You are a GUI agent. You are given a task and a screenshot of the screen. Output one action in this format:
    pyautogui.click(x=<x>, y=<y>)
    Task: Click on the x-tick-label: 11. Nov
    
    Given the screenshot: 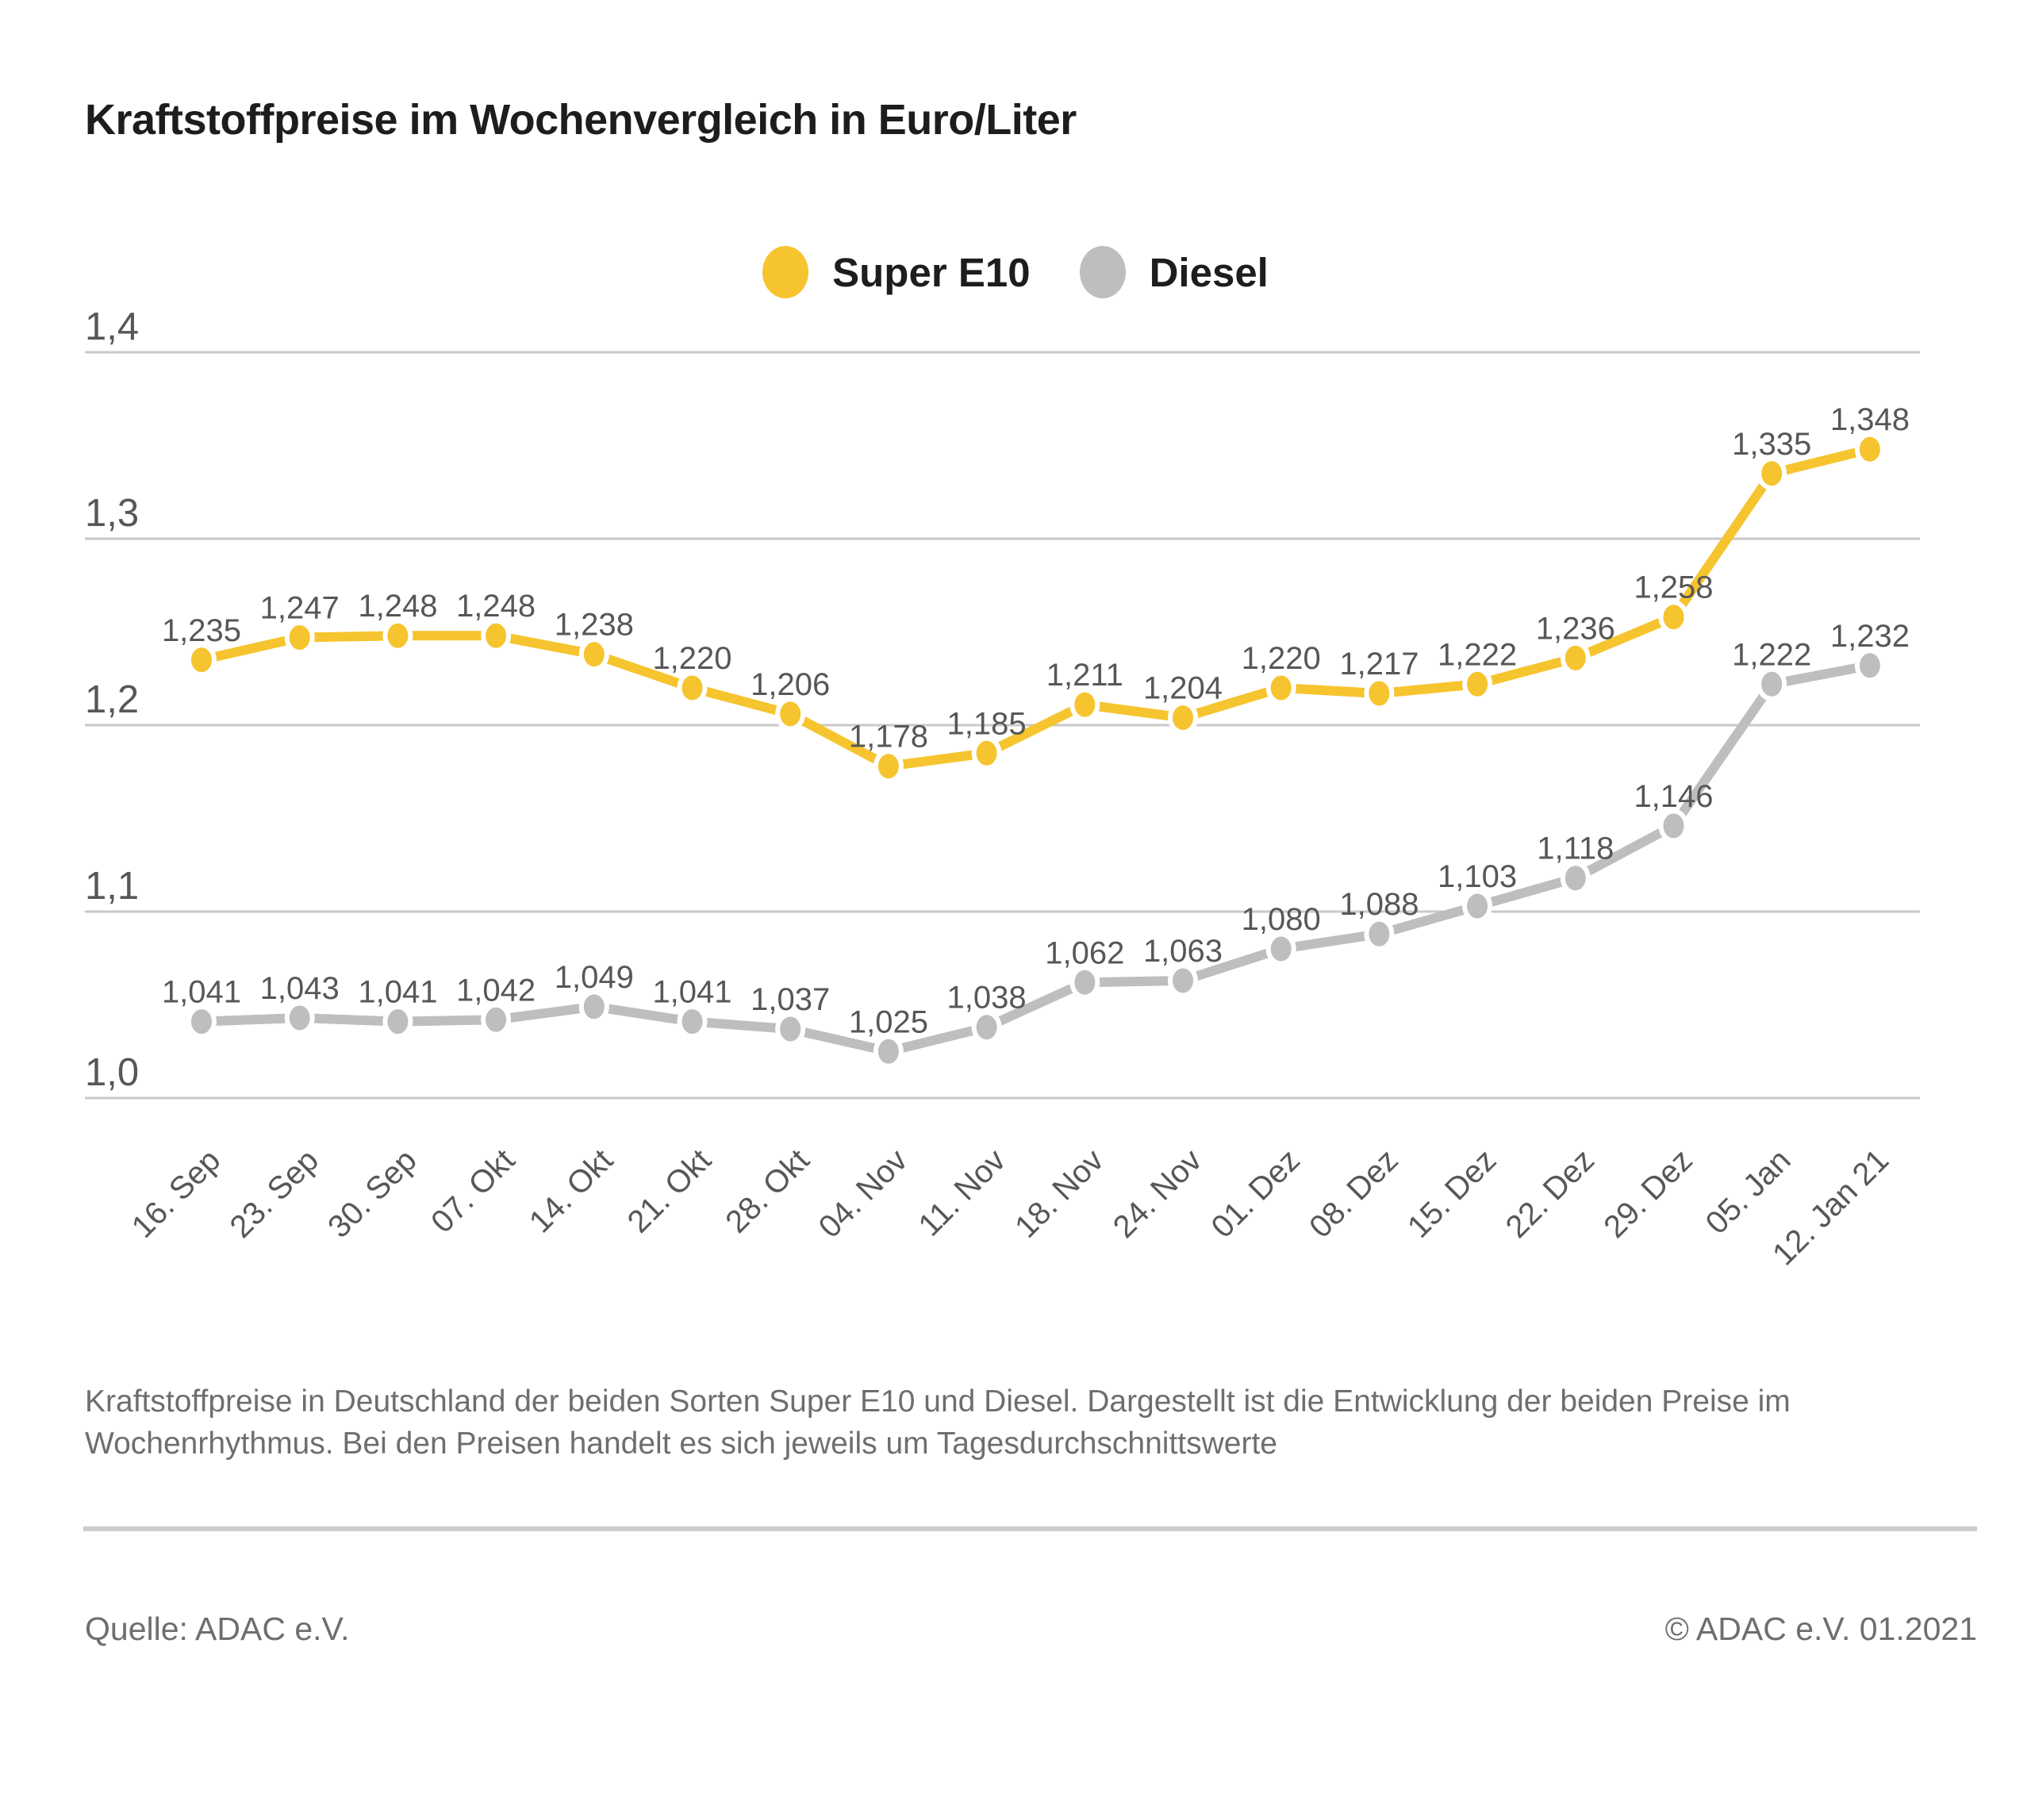 What is the action you would take?
    pyautogui.click(x=962, y=1192)
    